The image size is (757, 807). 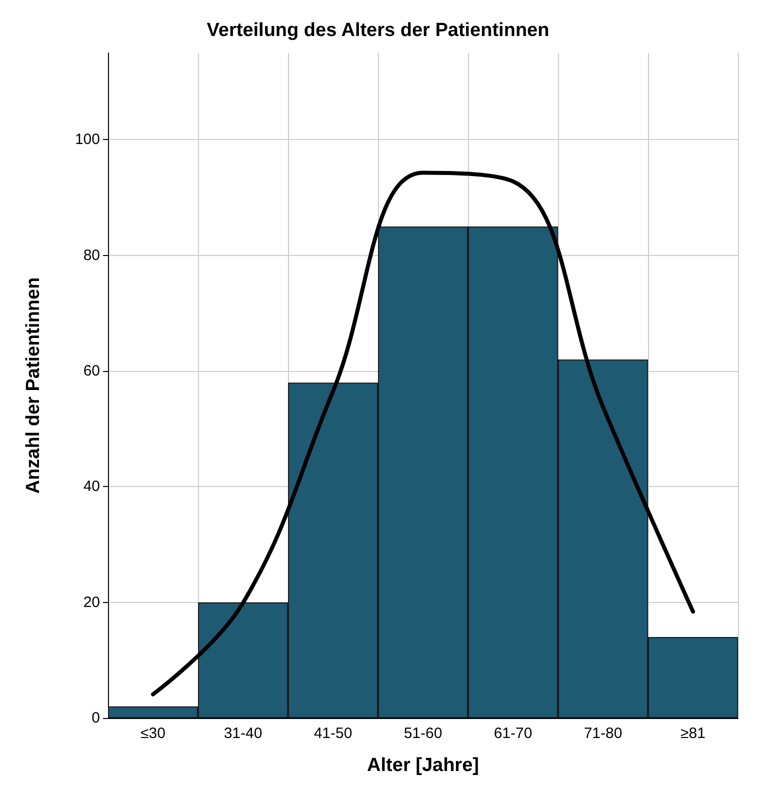 I want to click on x-tick-label: 31-40, so click(x=243, y=733).